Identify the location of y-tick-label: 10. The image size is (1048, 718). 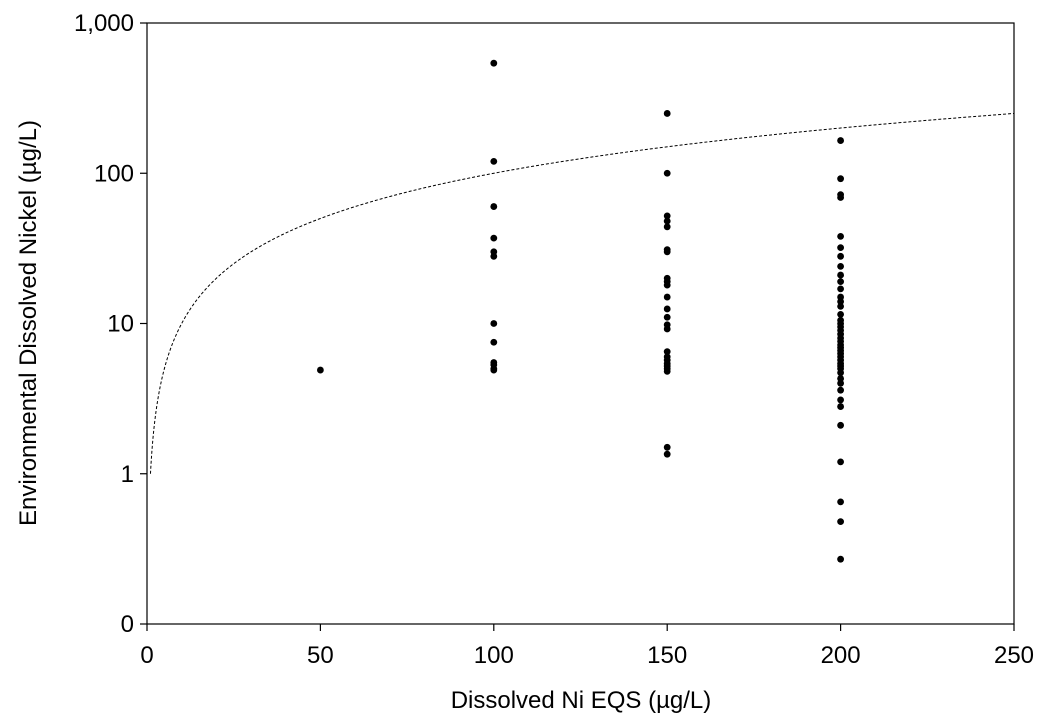
(120, 324).